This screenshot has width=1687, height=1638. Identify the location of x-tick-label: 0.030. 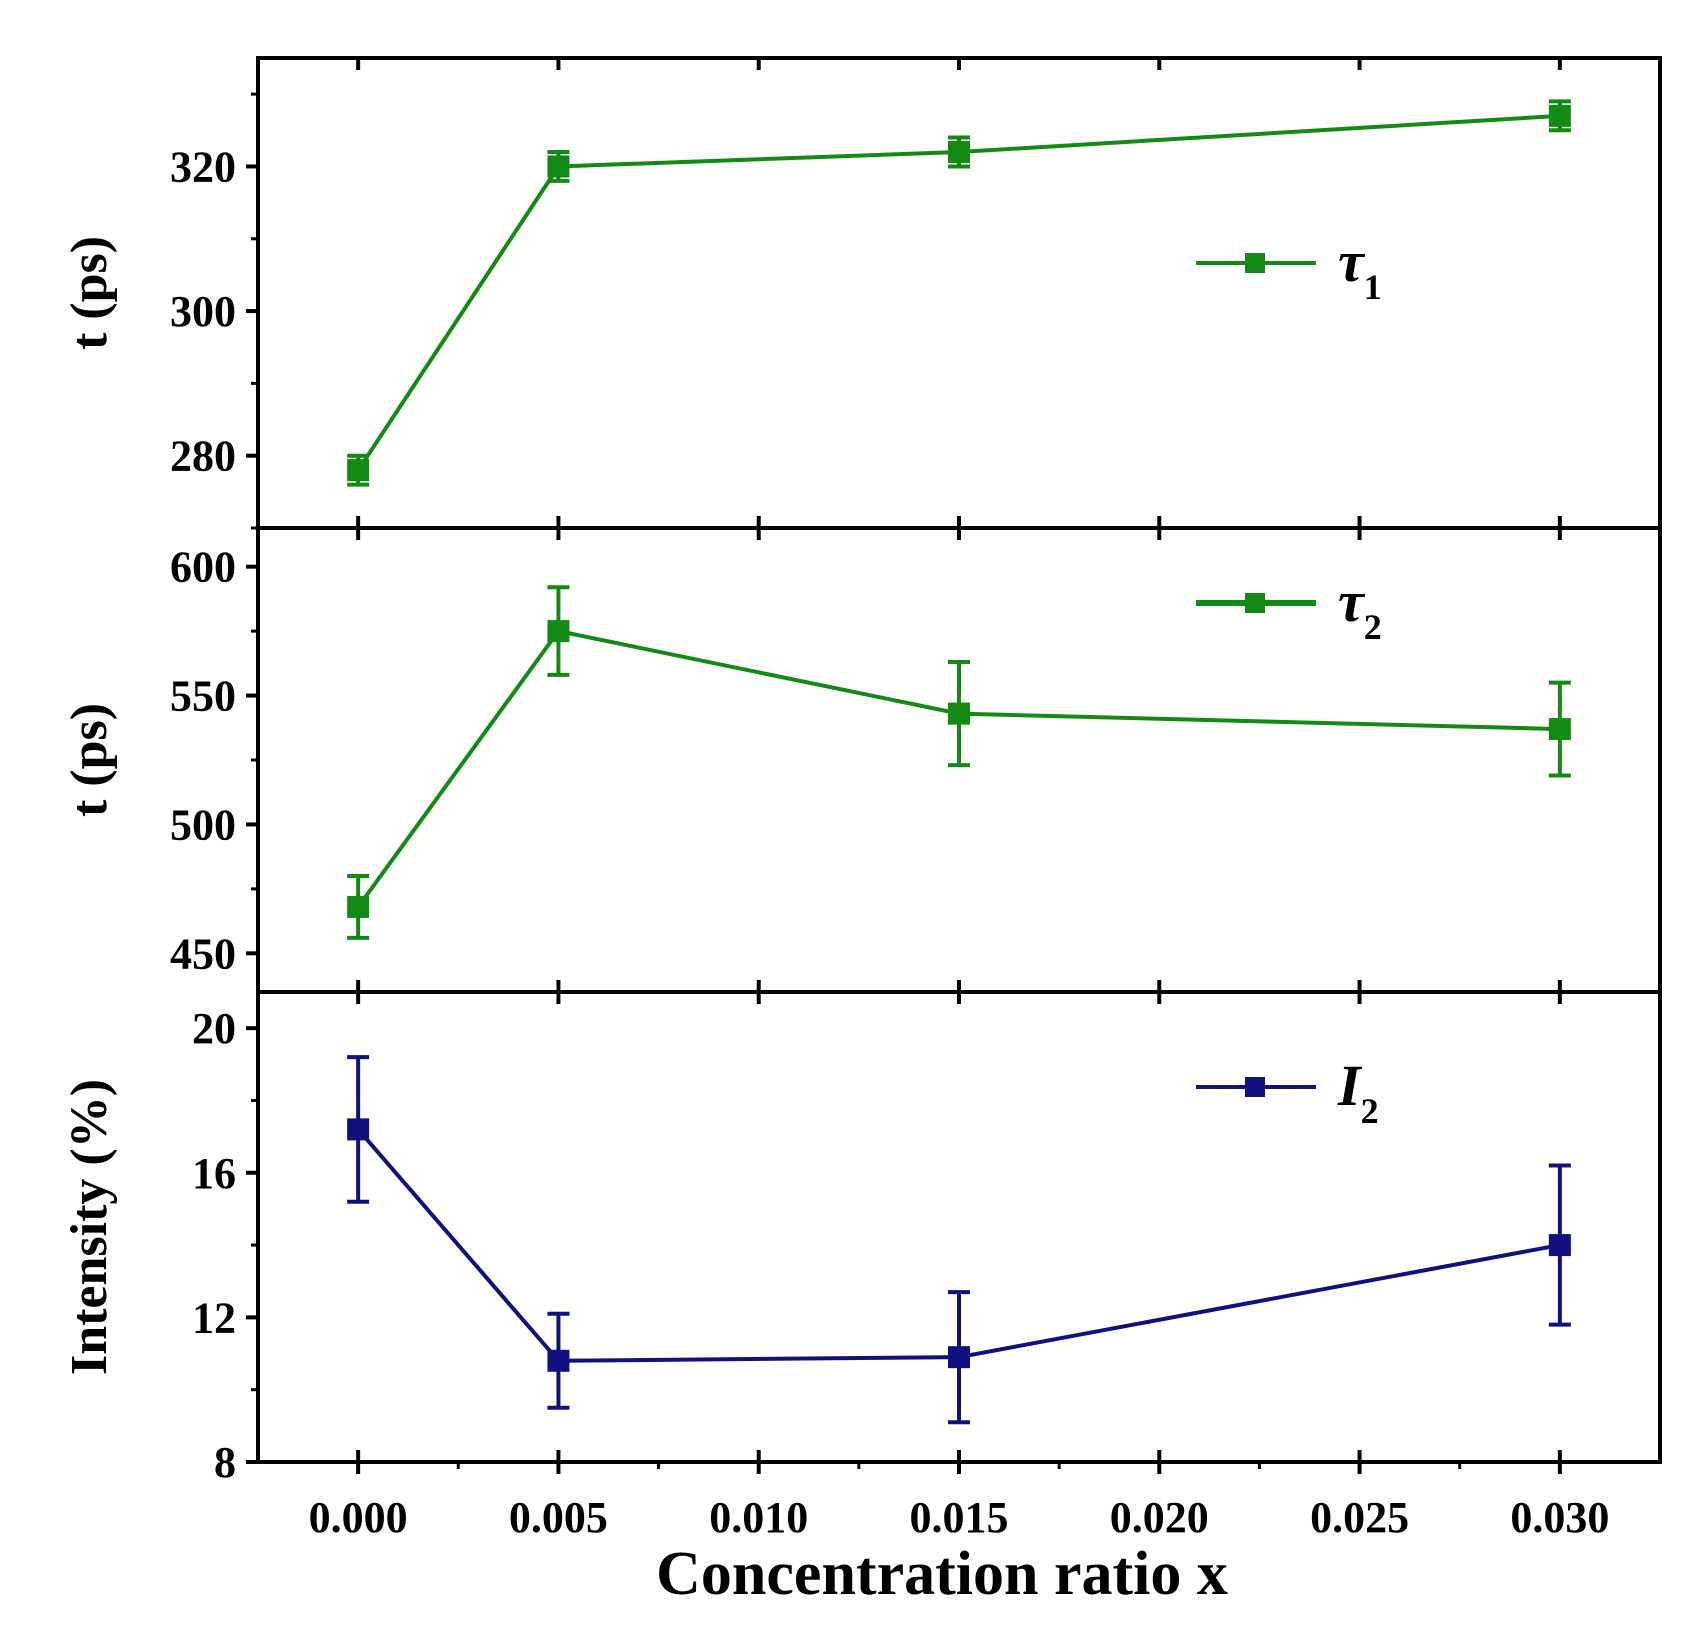
(1559, 1517).